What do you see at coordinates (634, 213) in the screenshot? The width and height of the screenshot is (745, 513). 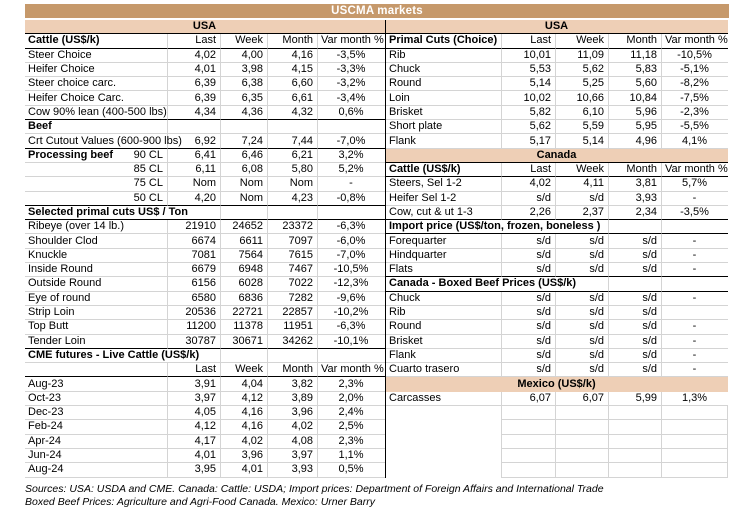 I see `cell-month: 2,34` at bounding box center [634, 213].